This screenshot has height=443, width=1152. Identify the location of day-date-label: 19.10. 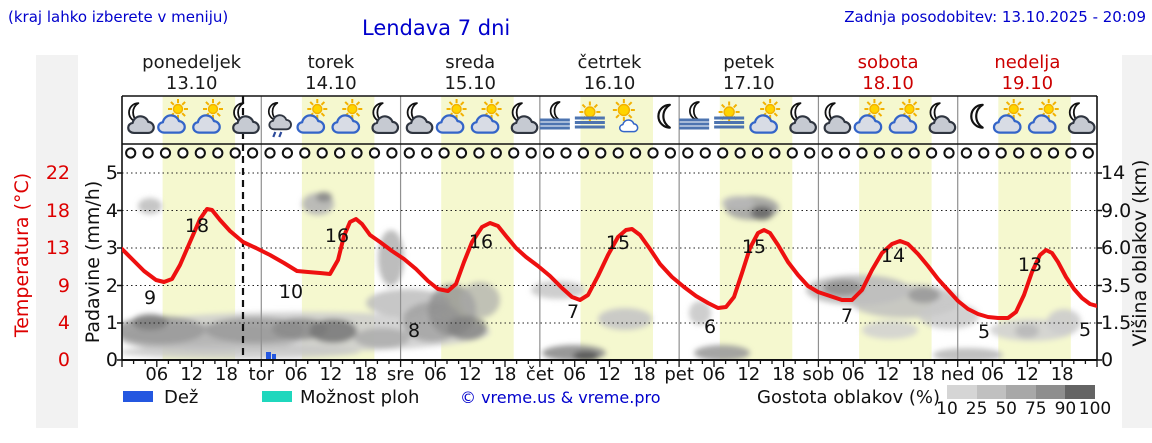
(1027, 83).